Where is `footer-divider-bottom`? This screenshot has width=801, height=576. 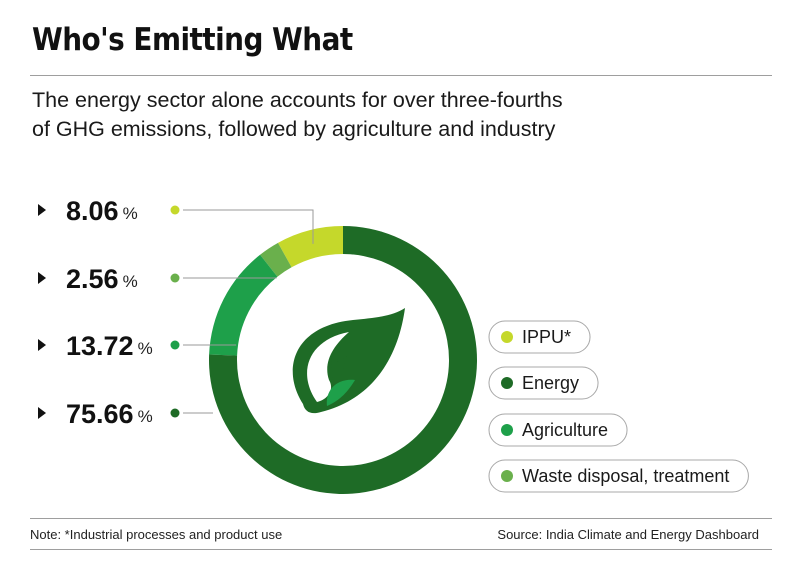 footer-divider-bottom is located at coordinates (401, 549).